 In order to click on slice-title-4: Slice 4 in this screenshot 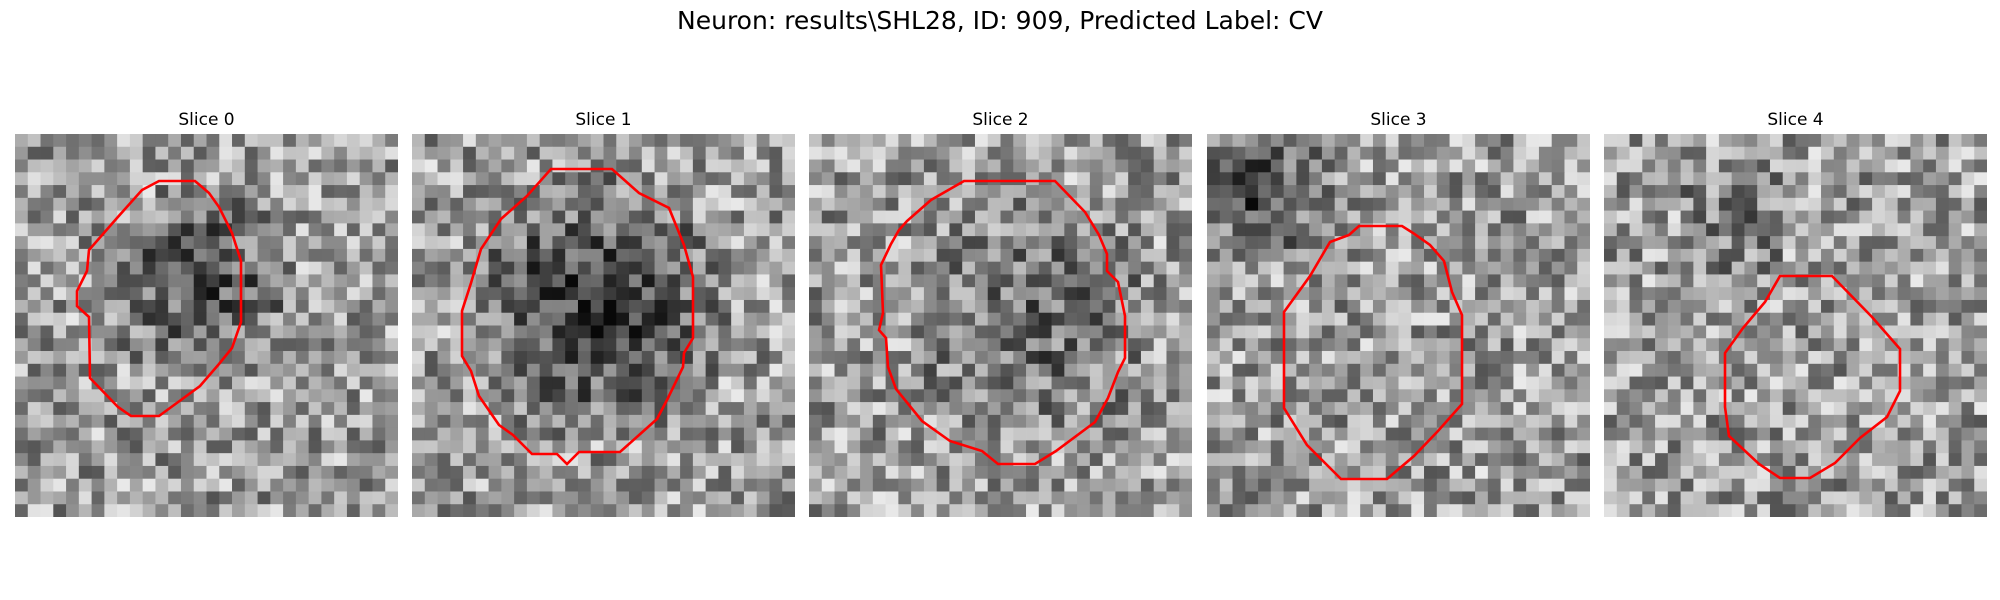, I will do `click(1795, 120)`.